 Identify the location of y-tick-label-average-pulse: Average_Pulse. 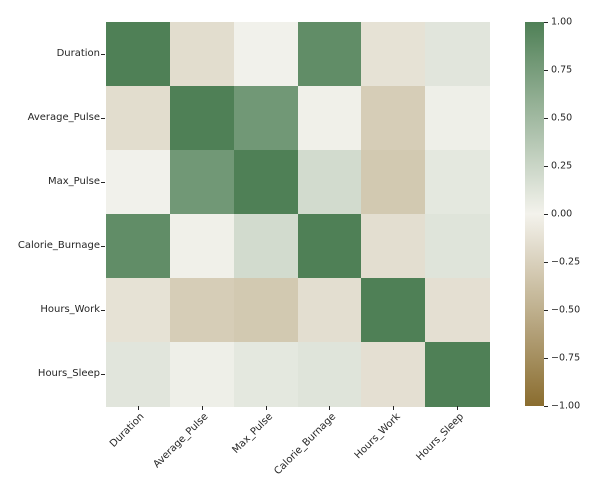
(63, 117).